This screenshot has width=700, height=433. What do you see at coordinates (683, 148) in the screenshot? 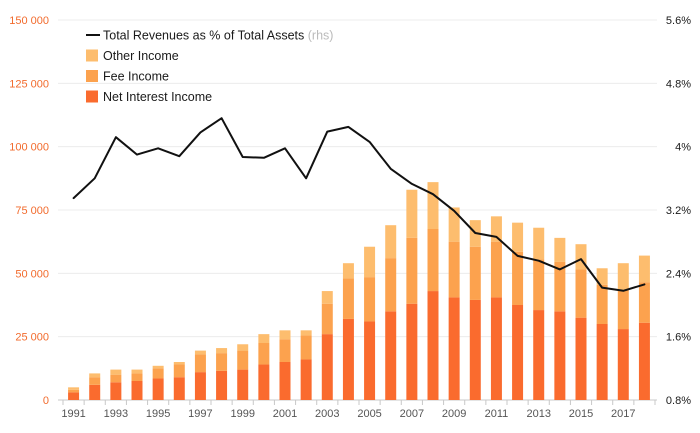
I see `y-tick-right-label: 4%` at bounding box center [683, 148].